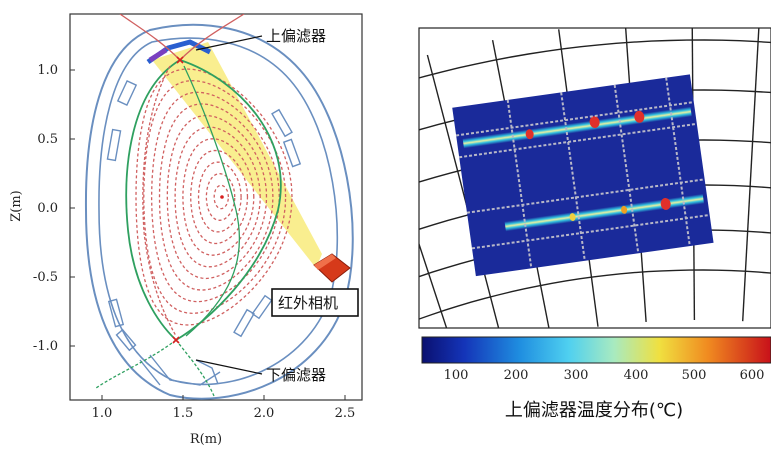  I want to click on x-axis-label: R(m), so click(206, 439).